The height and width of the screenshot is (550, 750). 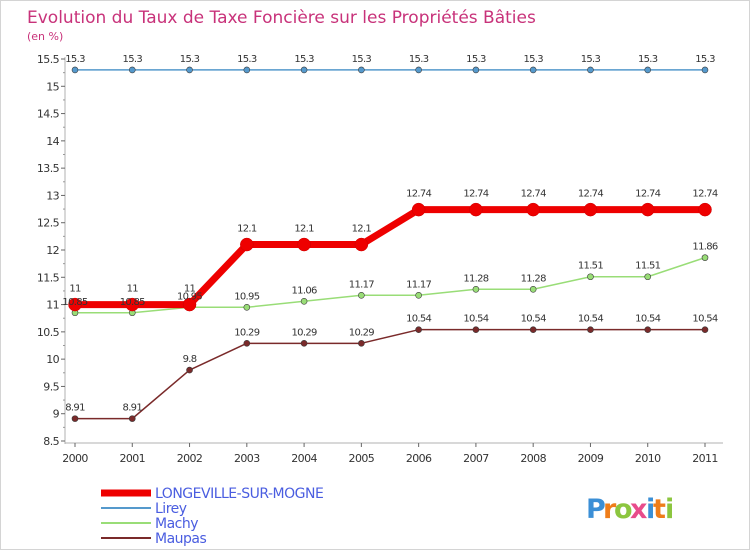 I want to click on legend-label-lirey: Lirey, so click(x=171, y=509).